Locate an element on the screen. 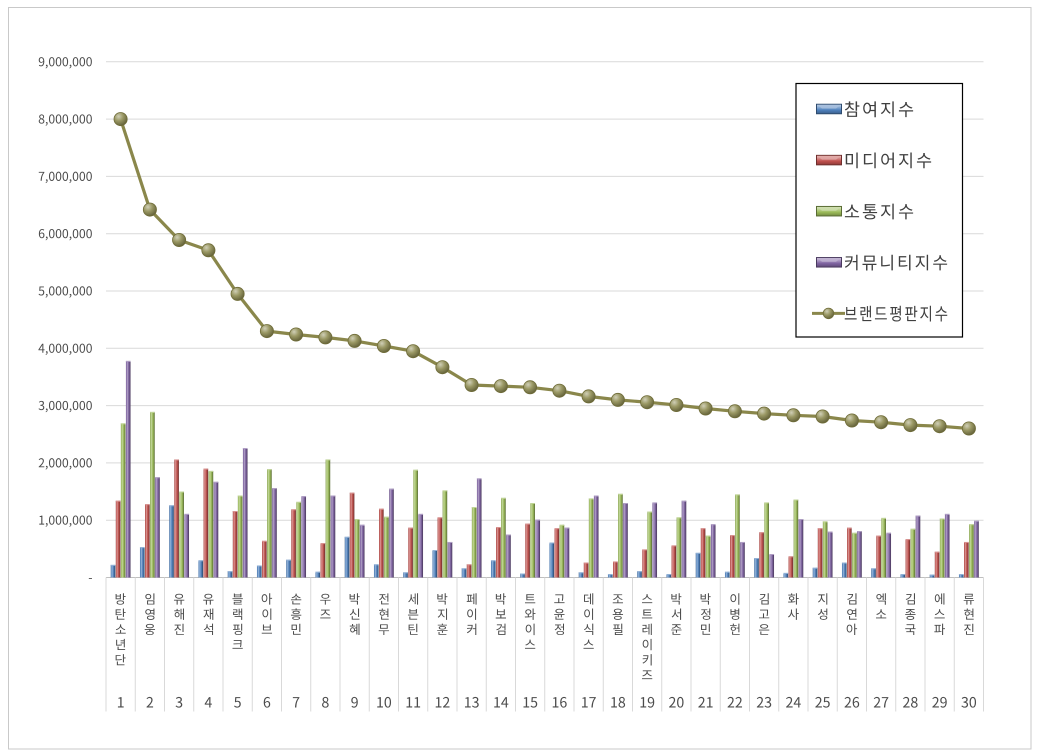 Image resolution: width=1040 pixels, height=756 pixels. legend-label is located at coordinates (888, 160).